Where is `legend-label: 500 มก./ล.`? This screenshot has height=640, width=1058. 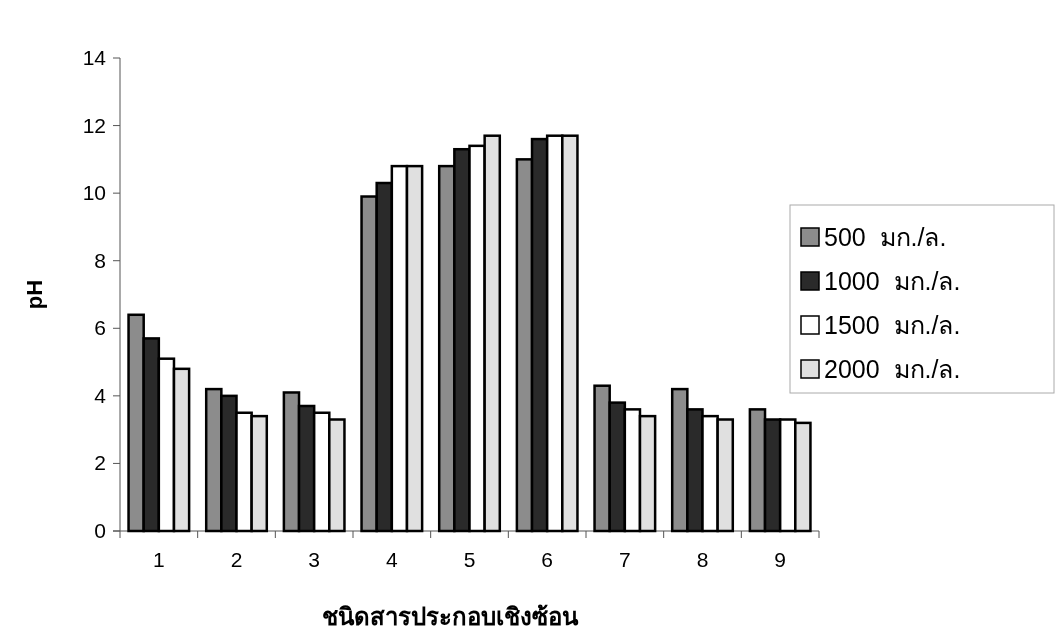
legend-label: 500 มก./ล. is located at coordinates (885, 237).